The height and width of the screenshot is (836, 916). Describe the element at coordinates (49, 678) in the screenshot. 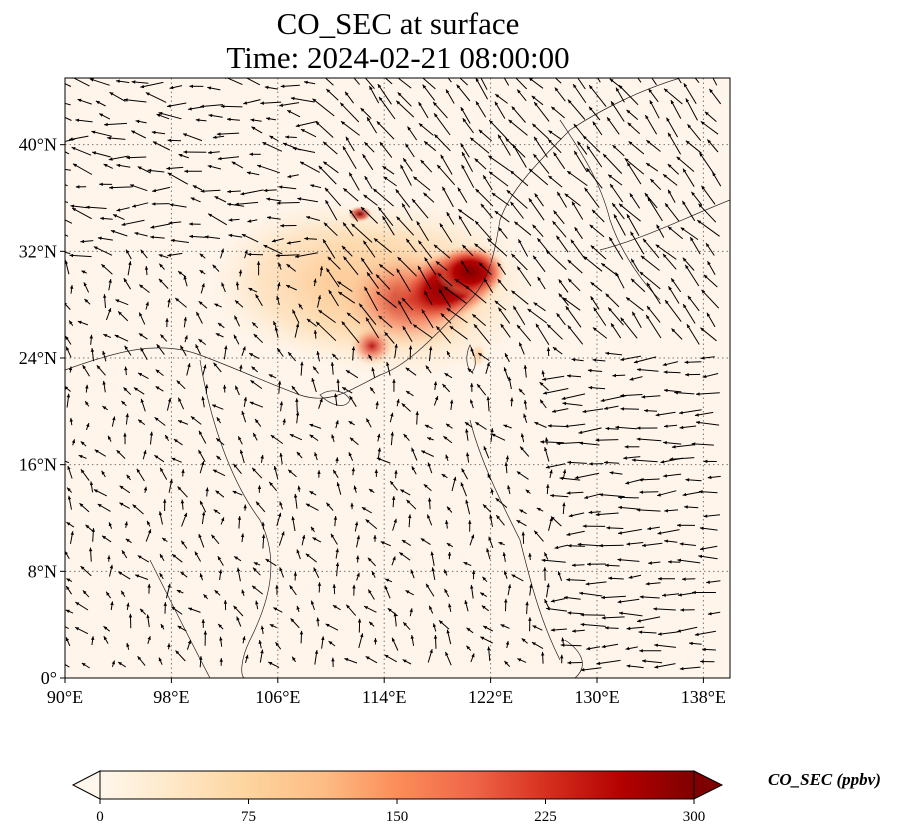

I see `y-tick-label: 0°` at that location.